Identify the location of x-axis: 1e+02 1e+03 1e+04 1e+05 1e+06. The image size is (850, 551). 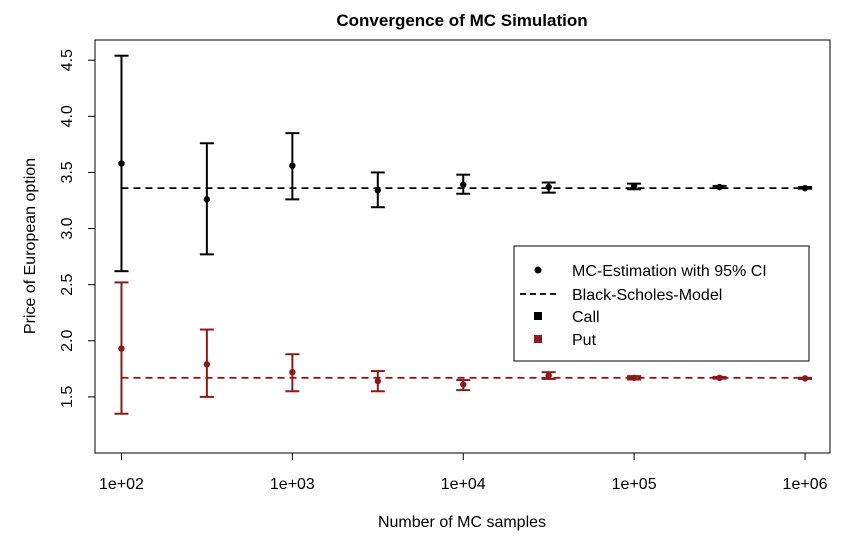
(463, 472).